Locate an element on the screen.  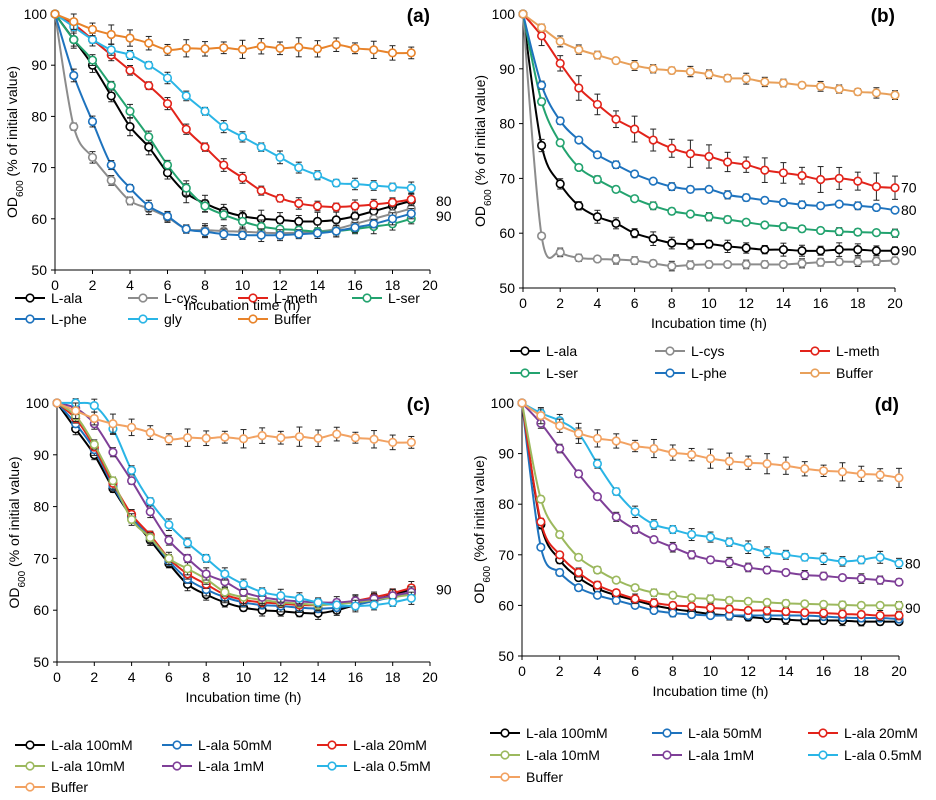
y-tick-label: 60 is located at coordinates (41, 610).